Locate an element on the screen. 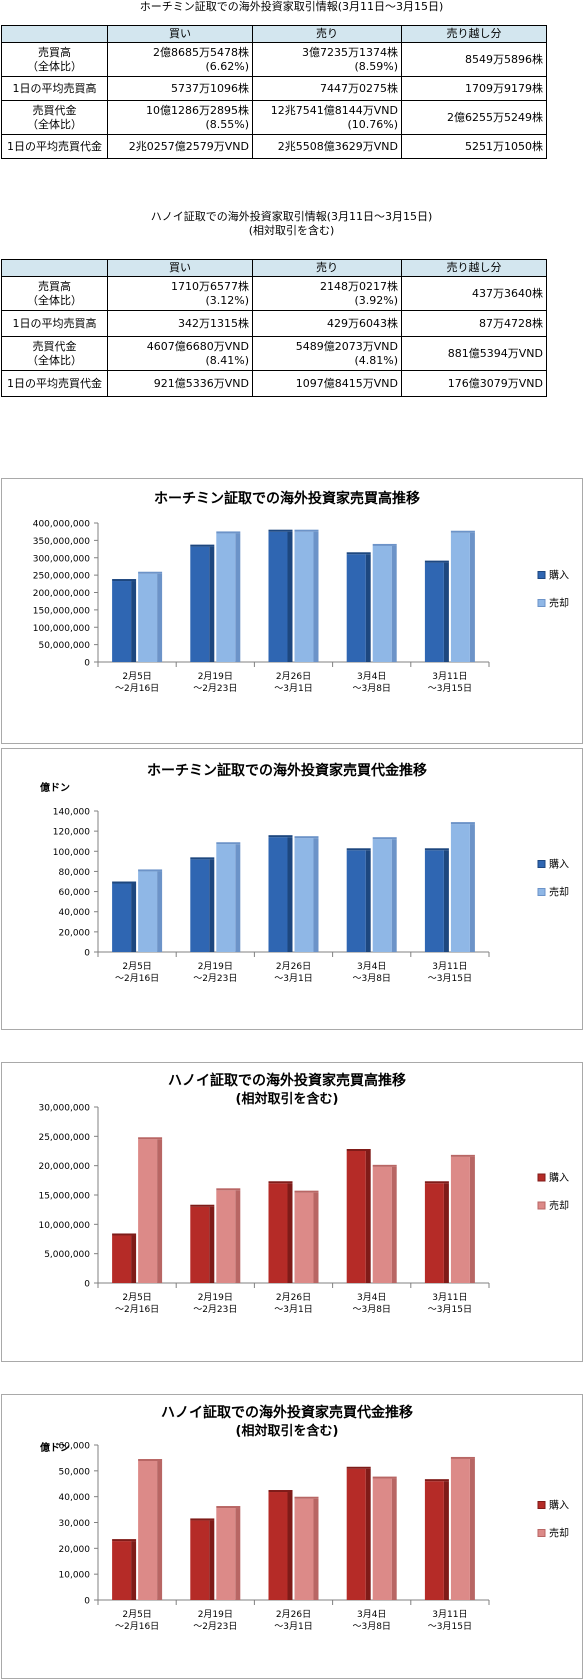  row-label: 1日の平均売買高 is located at coordinates (54, 88).